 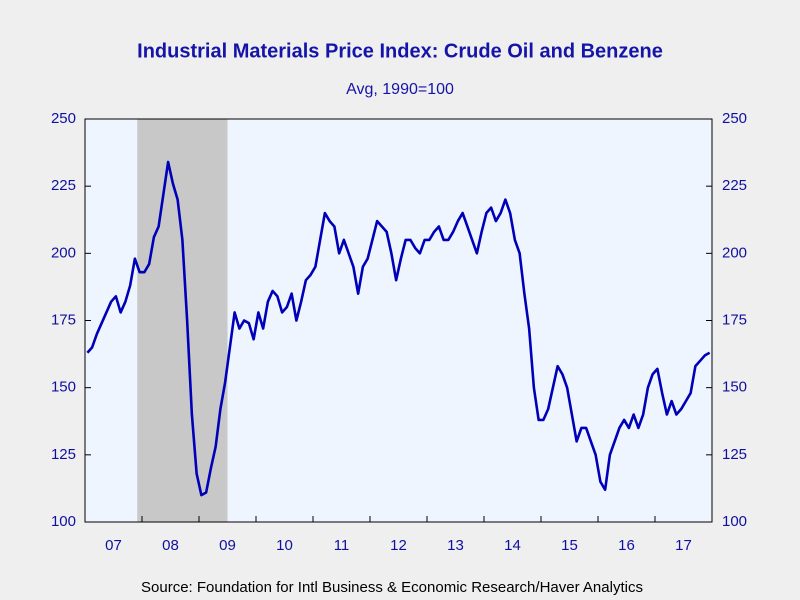 What do you see at coordinates (734, 118) in the screenshot?
I see `y2-tick-label: 250` at bounding box center [734, 118].